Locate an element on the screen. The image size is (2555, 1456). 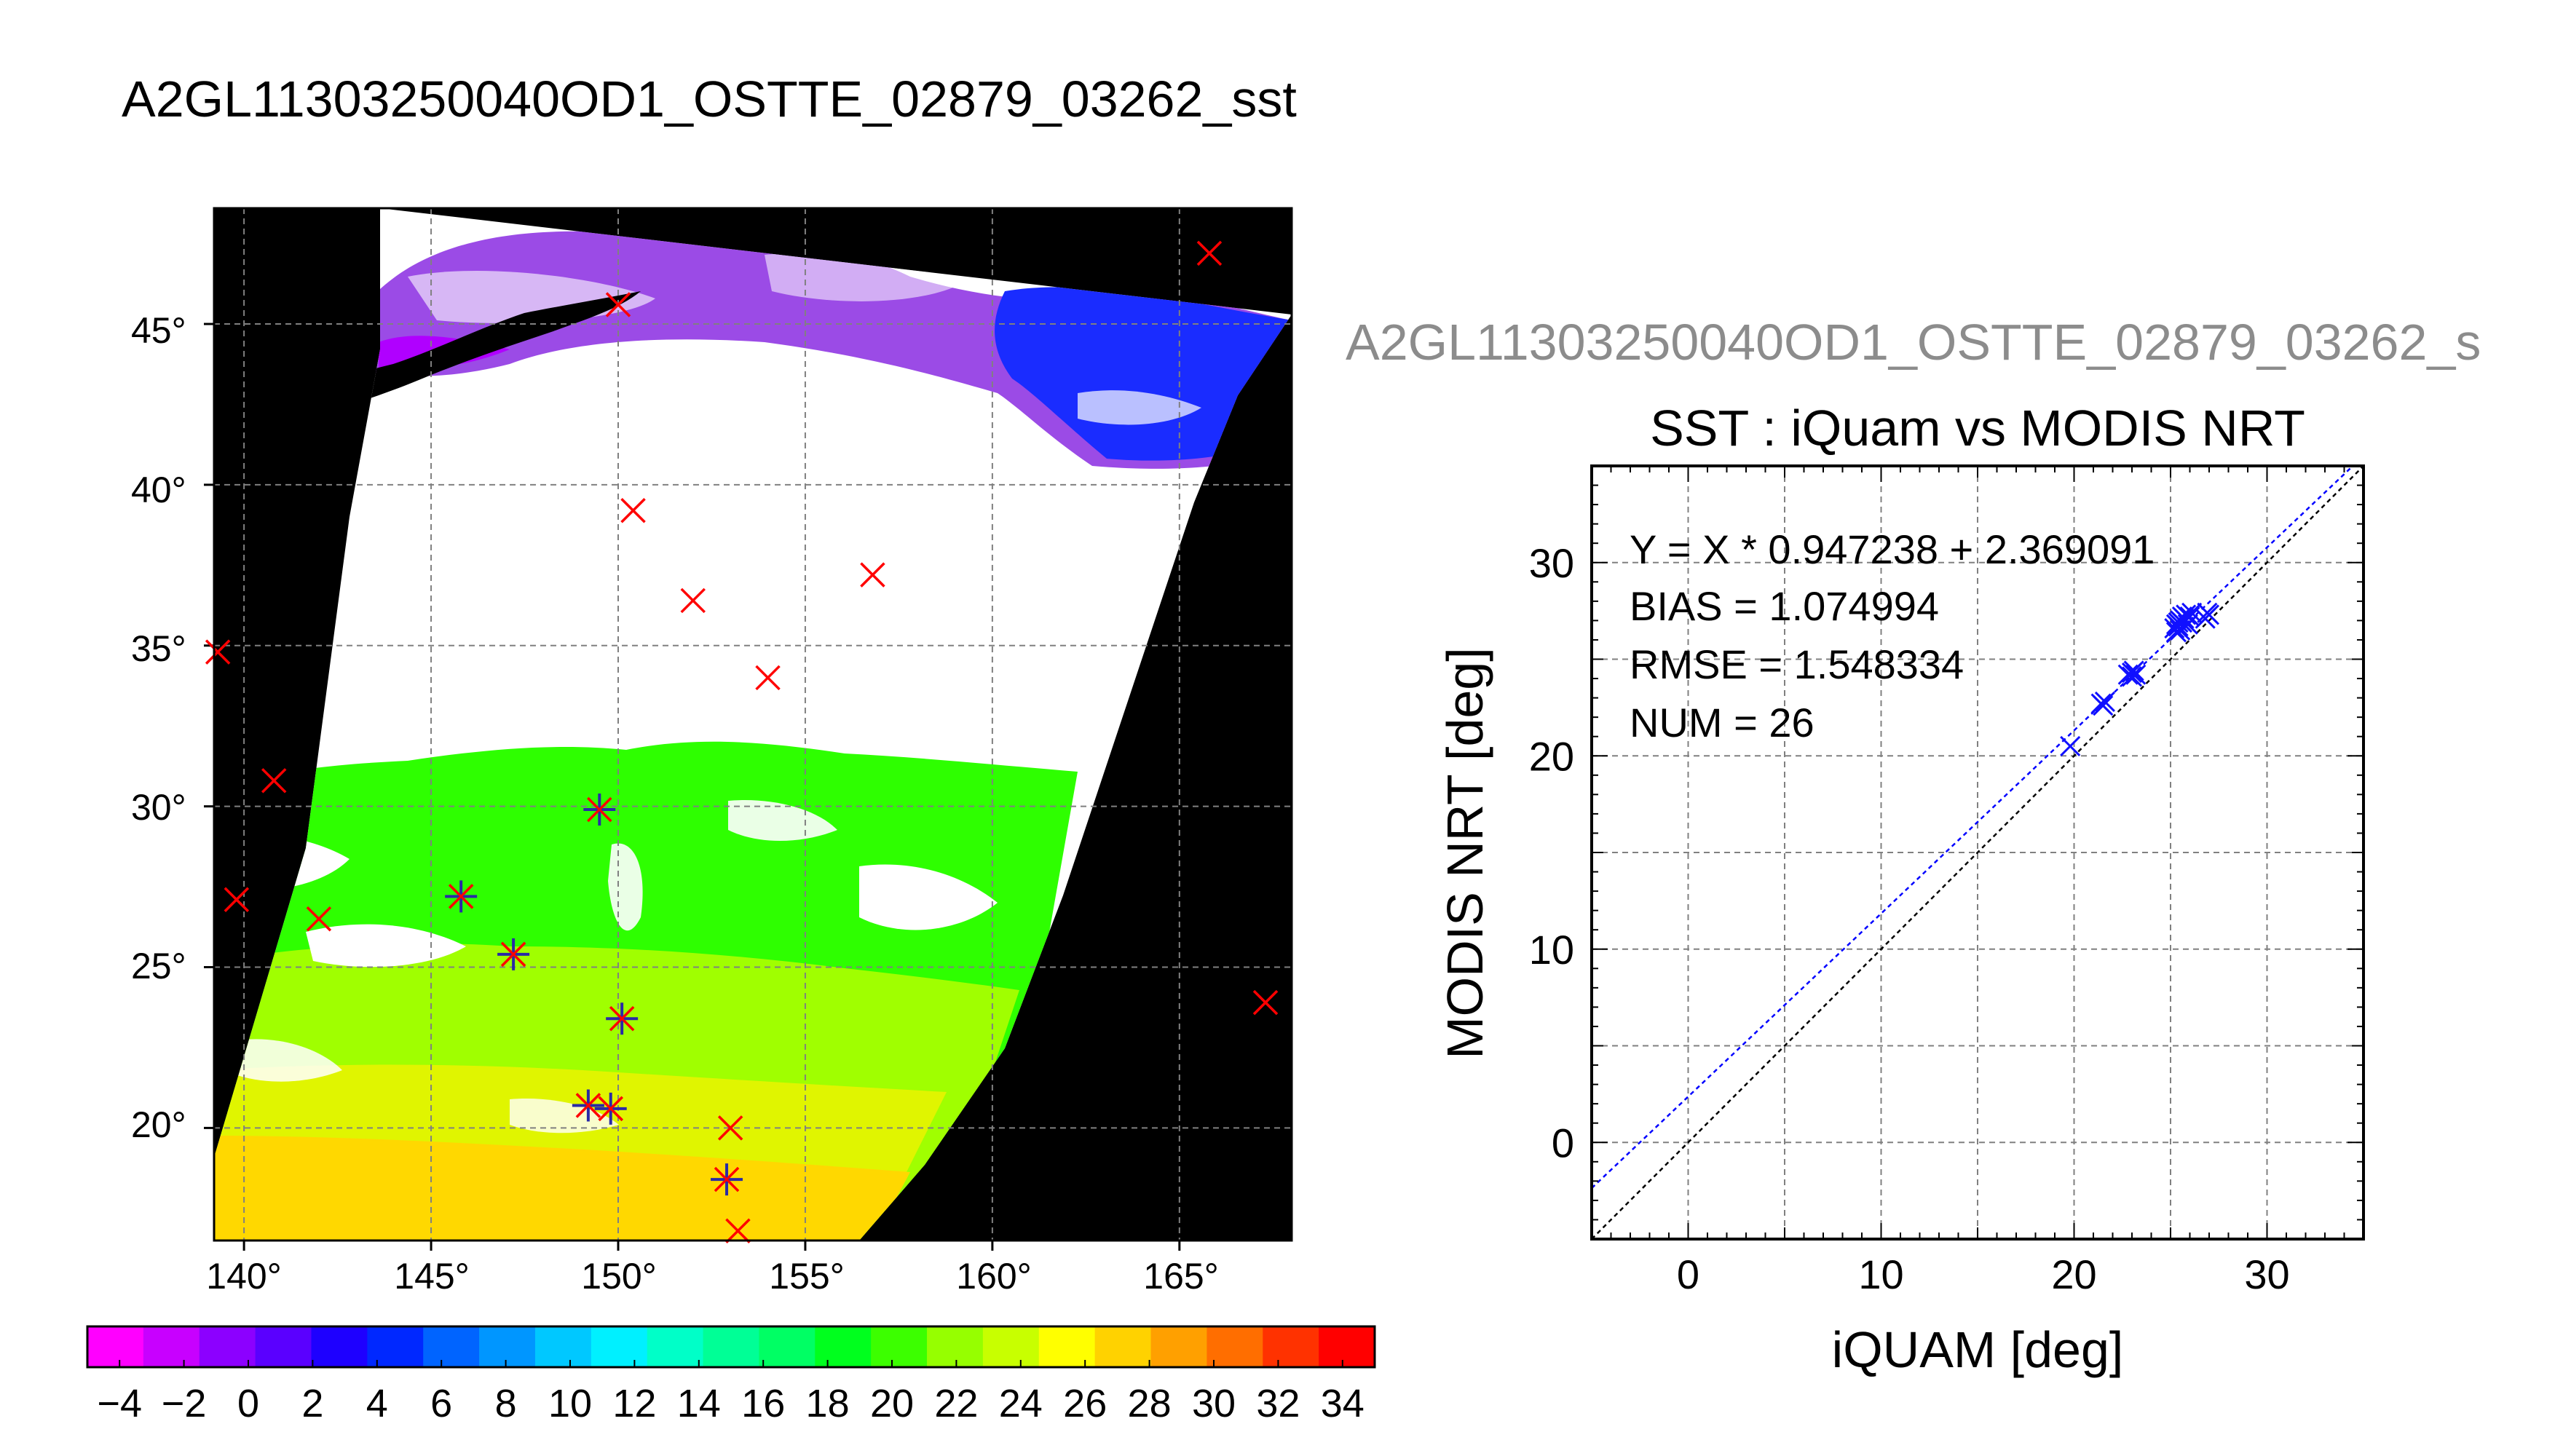
page-title: A2GL11303250040OD1_OSTTE_02879_03262_sst is located at coordinates (709, 99).